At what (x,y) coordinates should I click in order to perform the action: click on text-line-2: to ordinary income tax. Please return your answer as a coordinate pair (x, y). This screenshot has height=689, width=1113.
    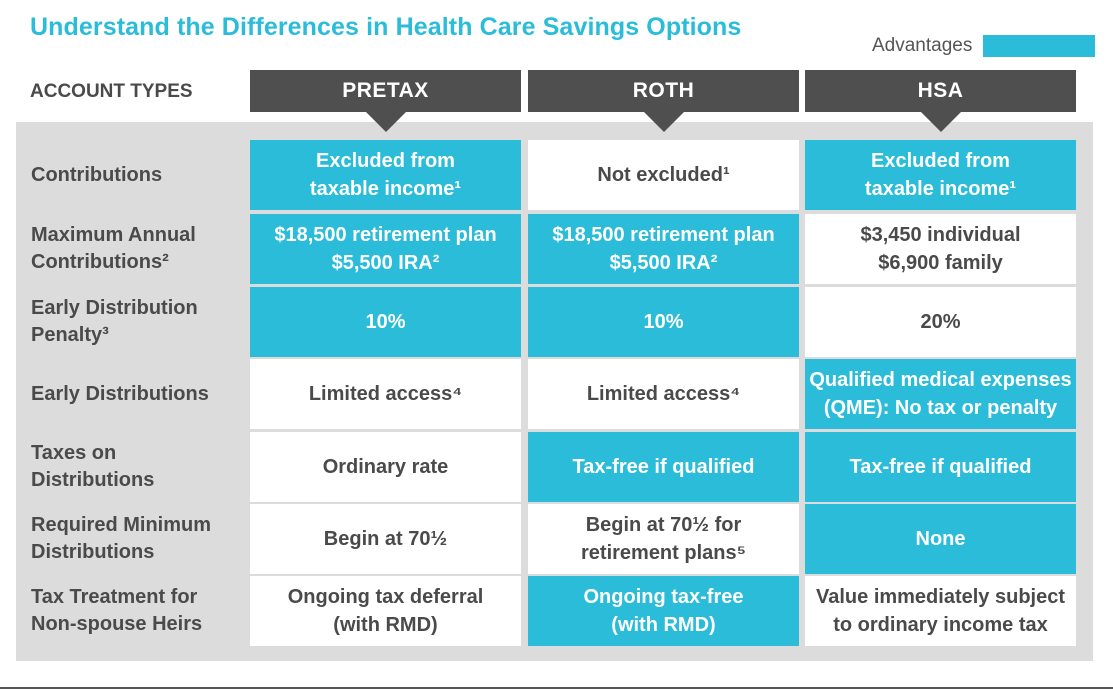
    Looking at the image, I should click on (940, 625).